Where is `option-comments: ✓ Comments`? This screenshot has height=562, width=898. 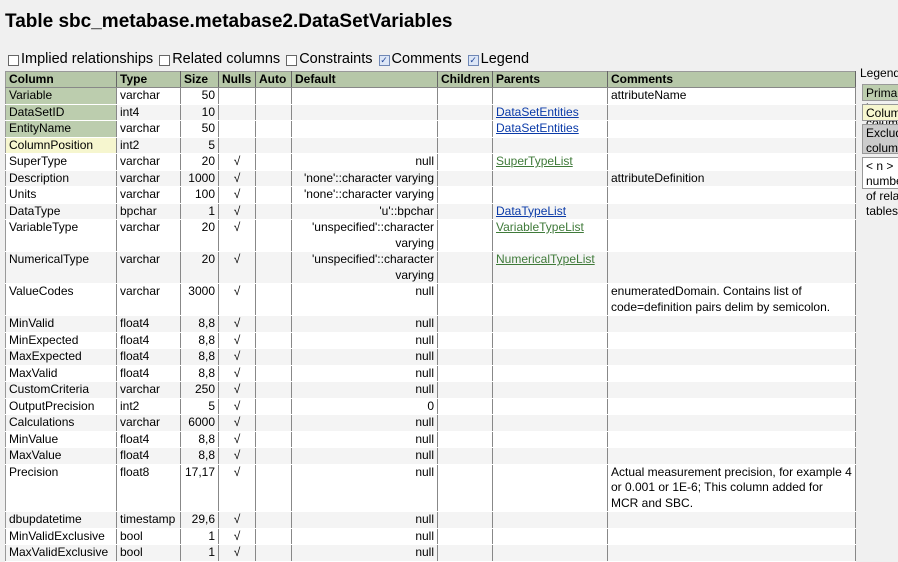 option-comments: ✓ Comments is located at coordinates (420, 59).